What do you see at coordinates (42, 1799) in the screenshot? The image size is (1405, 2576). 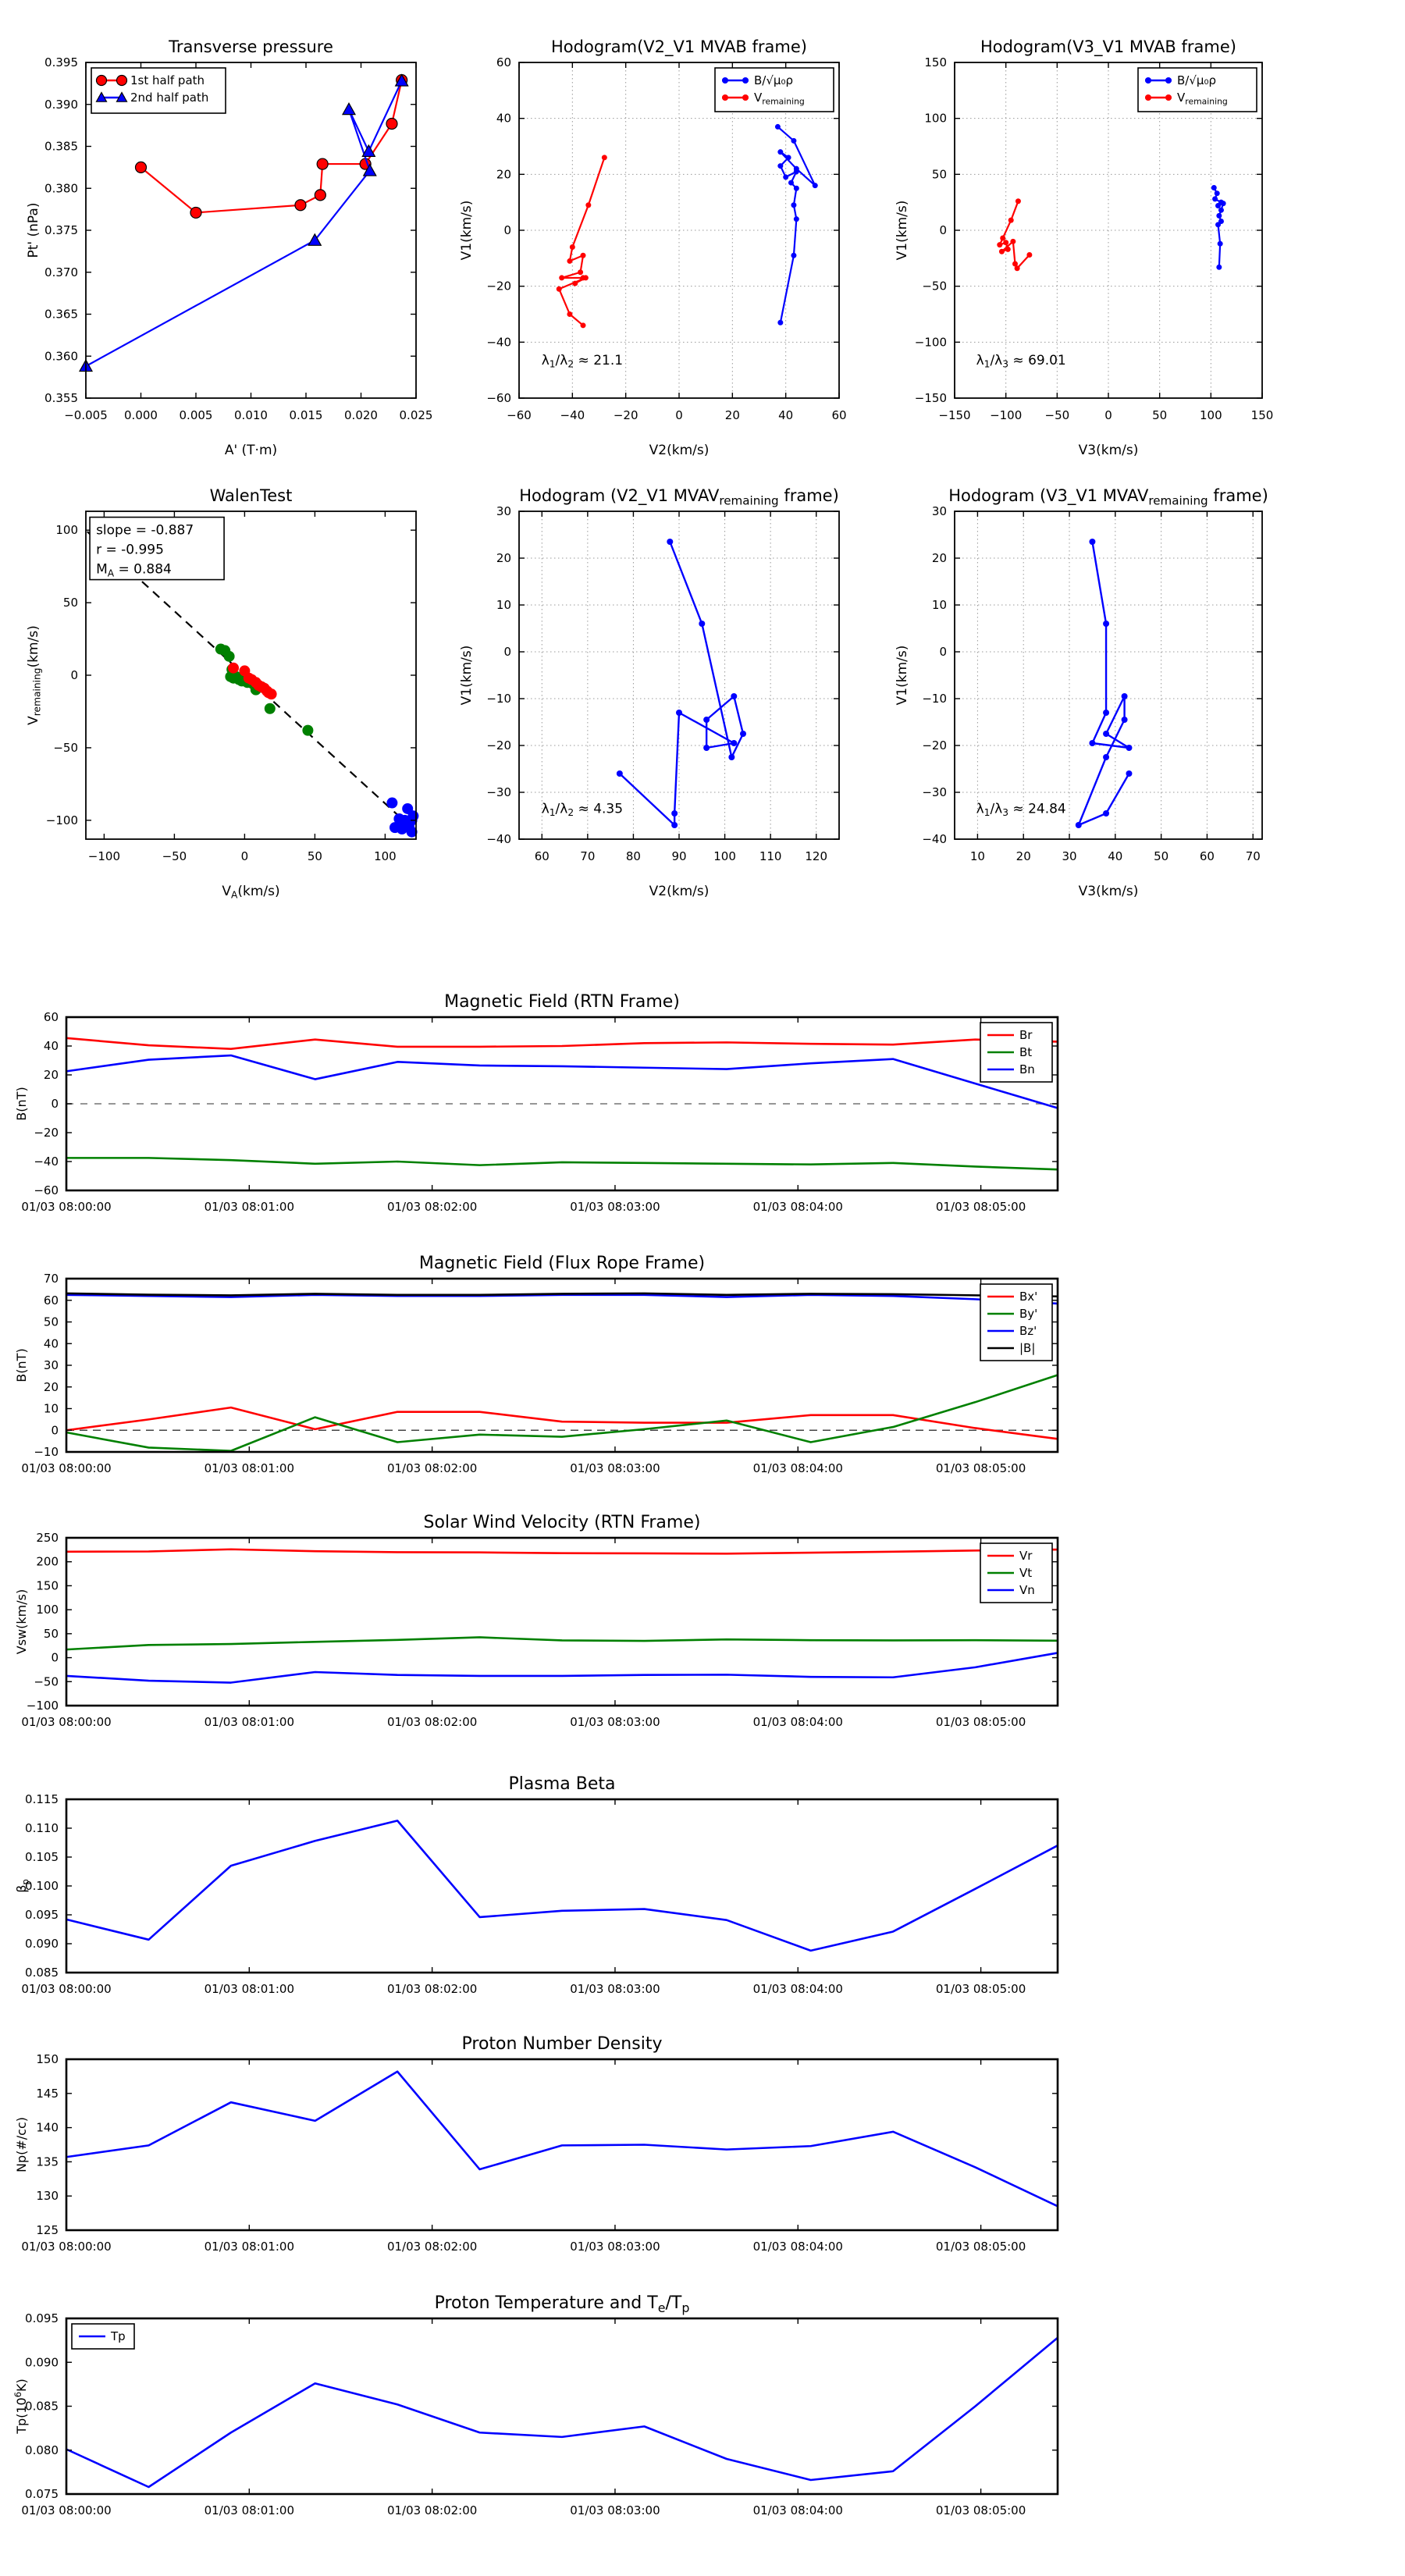 I see `y-tick-label: 0.115` at bounding box center [42, 1799].